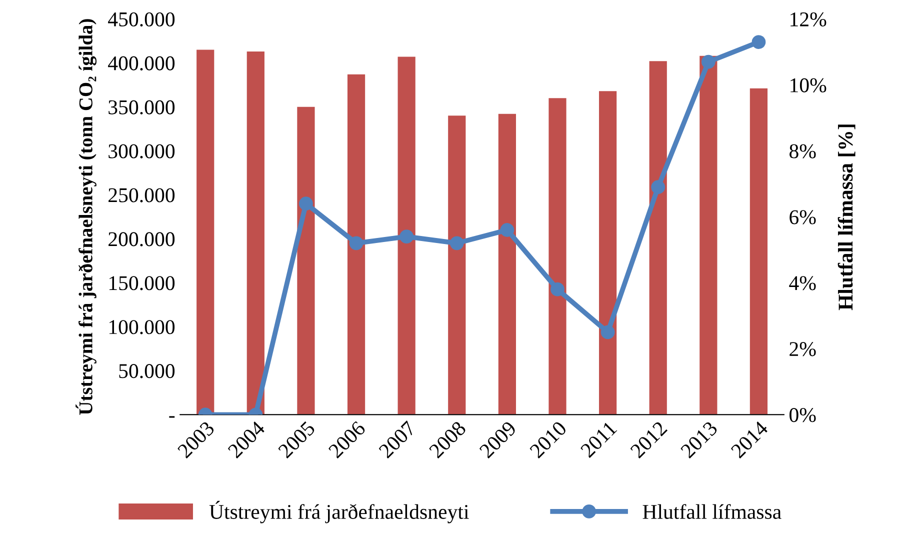  What do you see at coordinates (86, 217) in the screenshot?
I see `y-axis-title: Útstreymi frá jarðefnaelsneyti (tonn CO₂ ígilda)` at bounding box center [86, 217].